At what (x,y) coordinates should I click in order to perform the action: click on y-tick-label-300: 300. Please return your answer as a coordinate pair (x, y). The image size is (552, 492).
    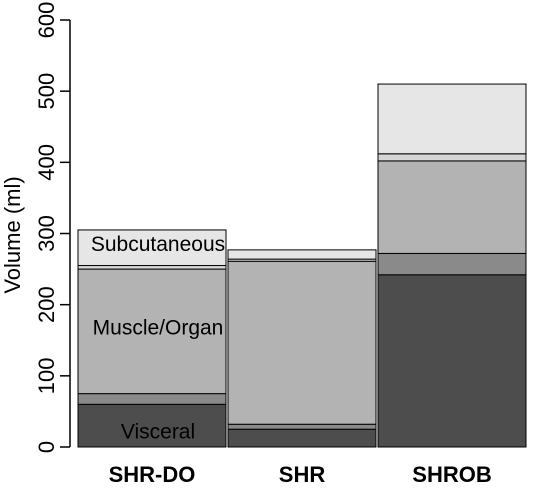
    Looking at the image, I should click on (46, 233).